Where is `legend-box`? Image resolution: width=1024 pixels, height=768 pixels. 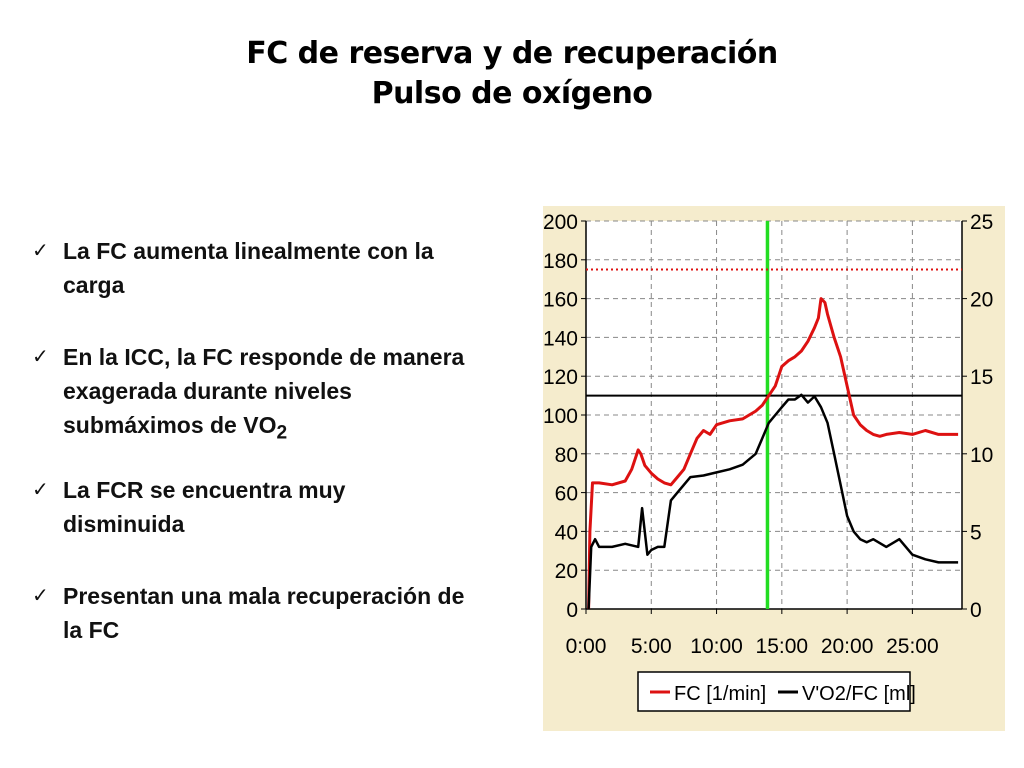 legend-box is located at coordinates (774, 691).